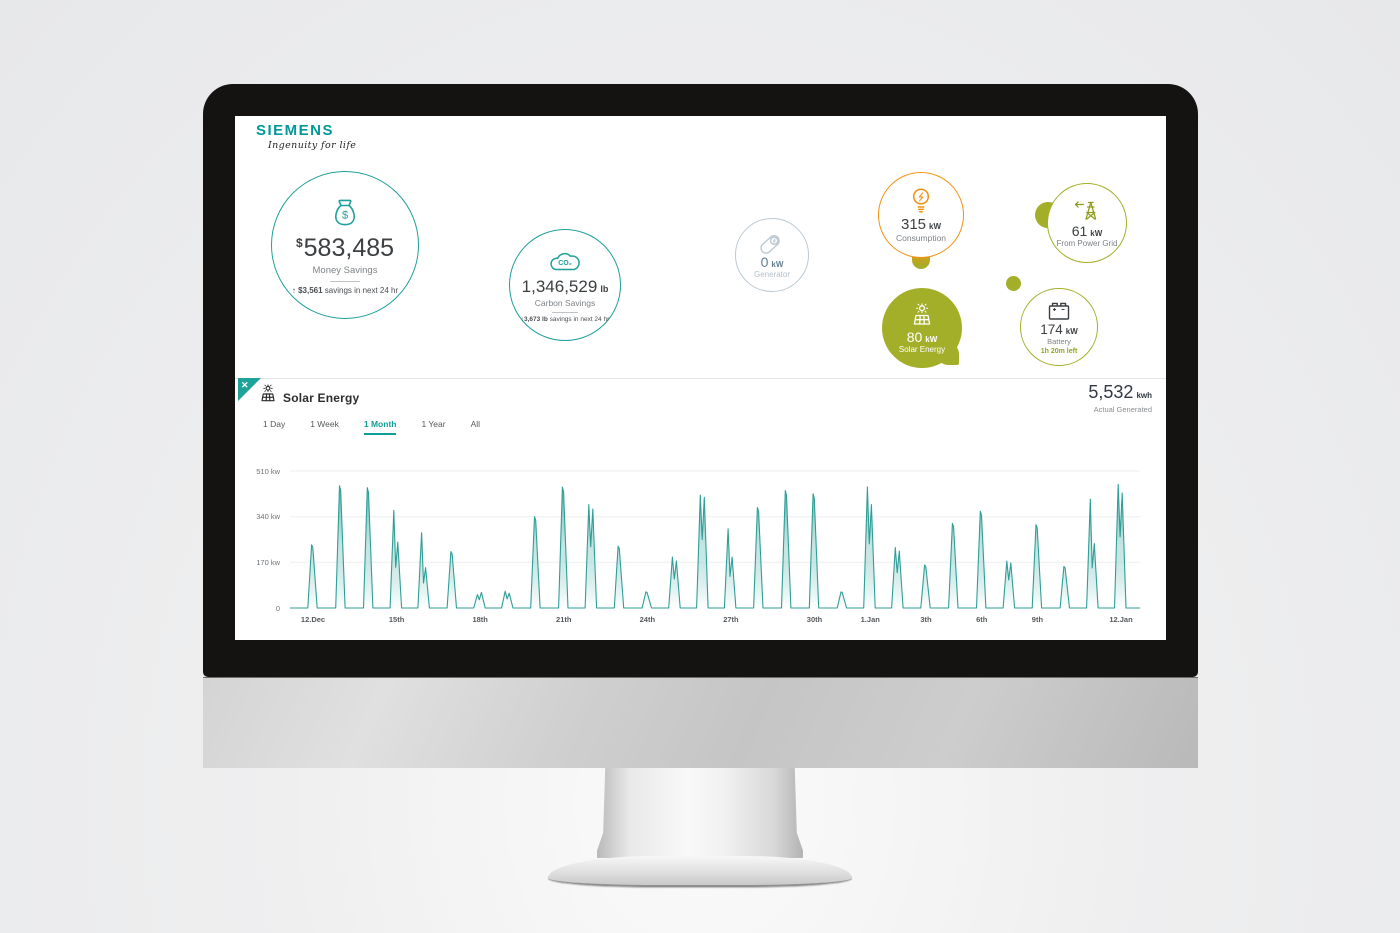 This screenshot has height=933, width=1400. I want to click on x-tick-label: 24th, so click(647, 619).